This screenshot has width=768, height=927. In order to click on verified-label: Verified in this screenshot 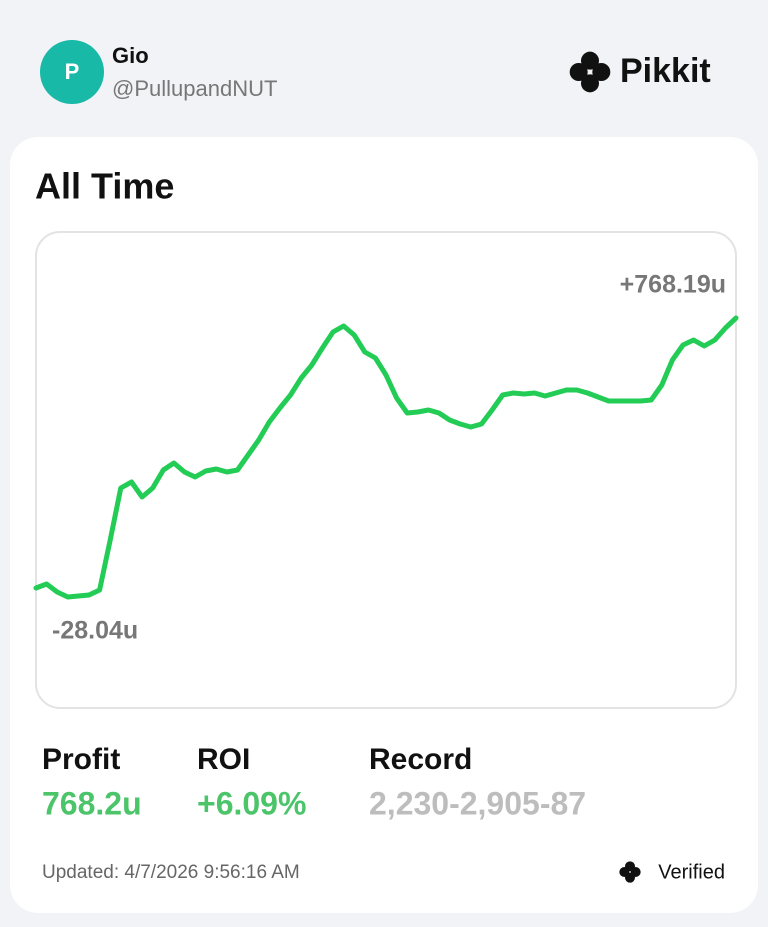, I will do `click(691, 872)`.